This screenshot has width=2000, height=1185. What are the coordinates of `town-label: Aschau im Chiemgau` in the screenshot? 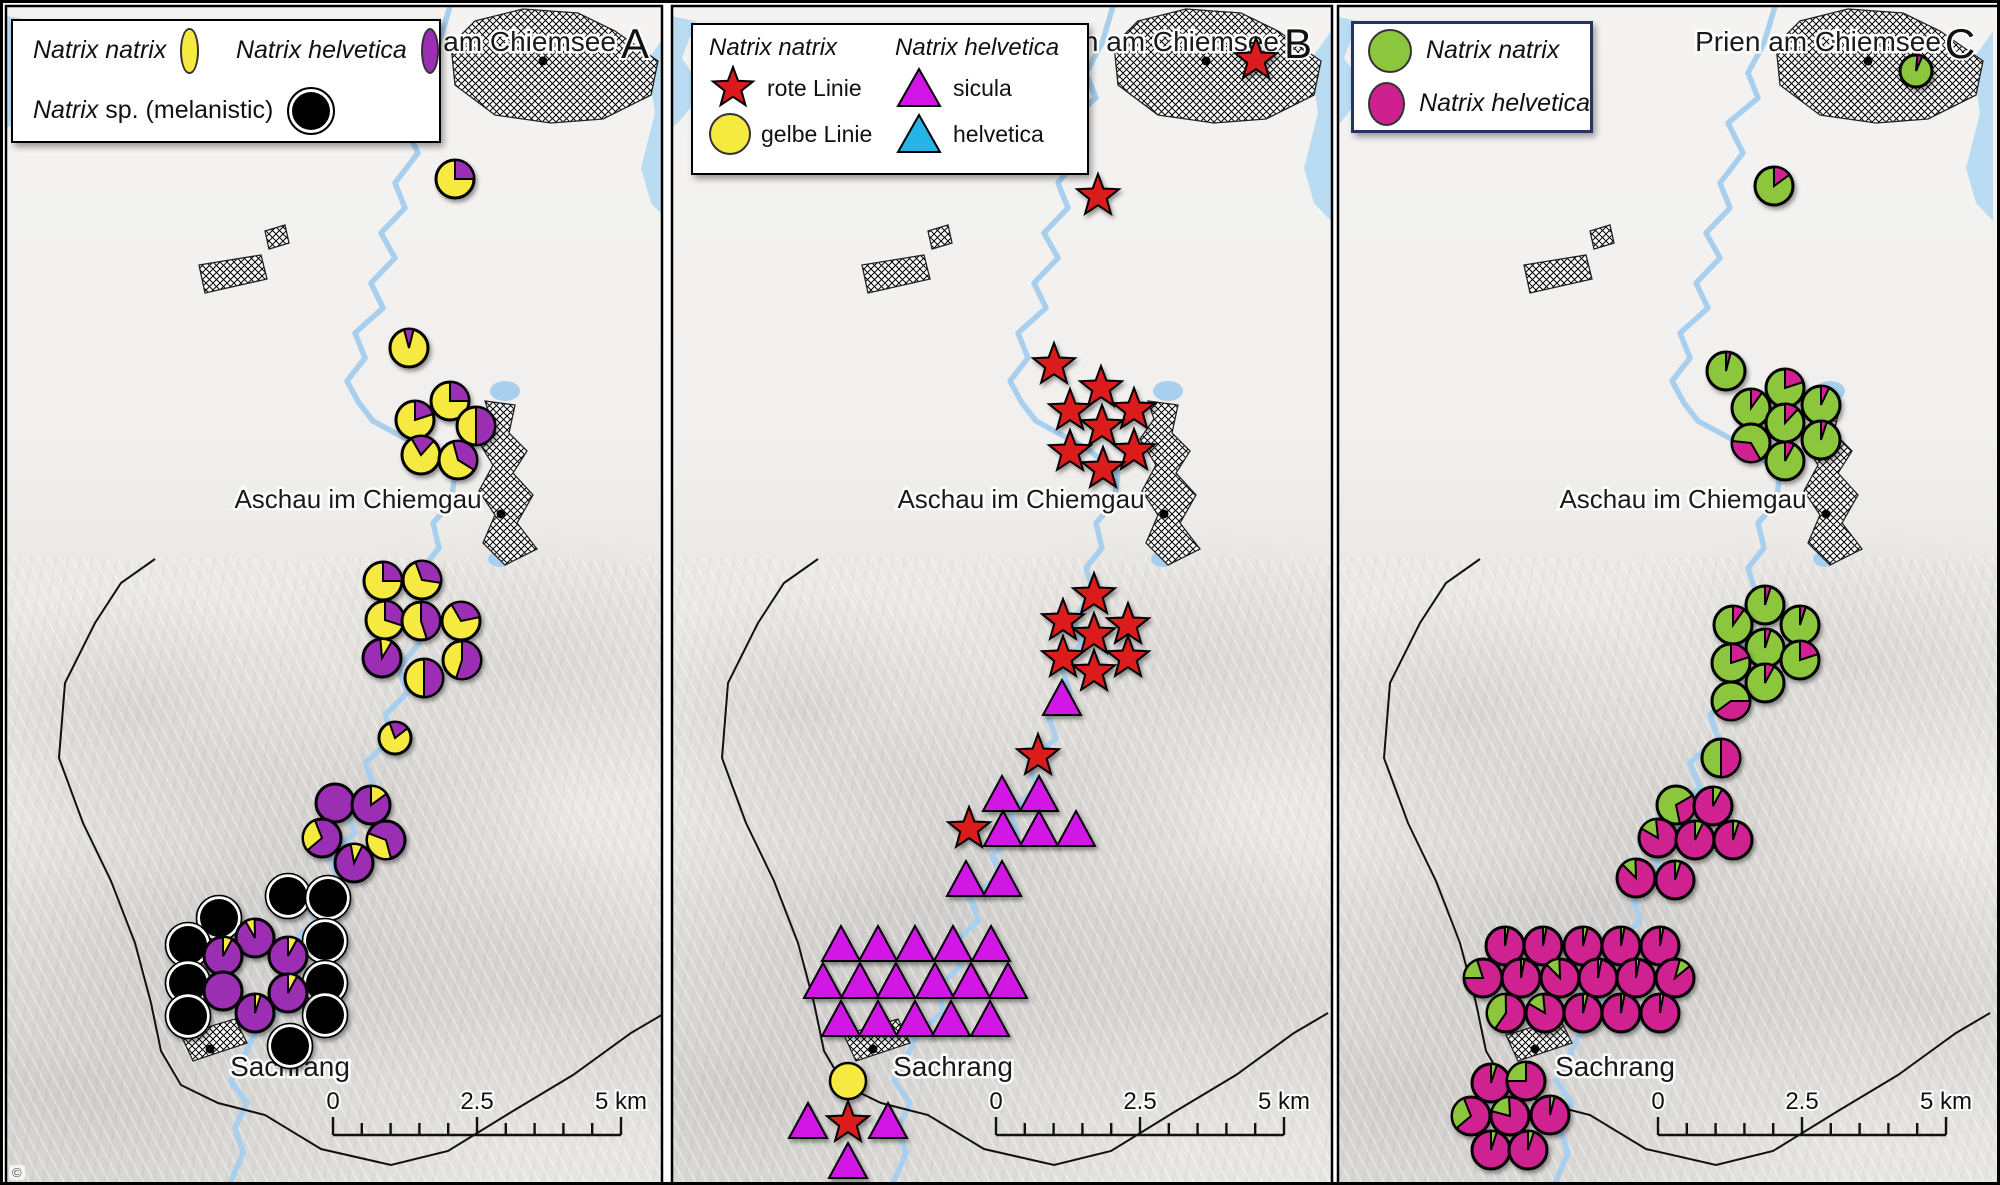 It's located at (1682, 499).